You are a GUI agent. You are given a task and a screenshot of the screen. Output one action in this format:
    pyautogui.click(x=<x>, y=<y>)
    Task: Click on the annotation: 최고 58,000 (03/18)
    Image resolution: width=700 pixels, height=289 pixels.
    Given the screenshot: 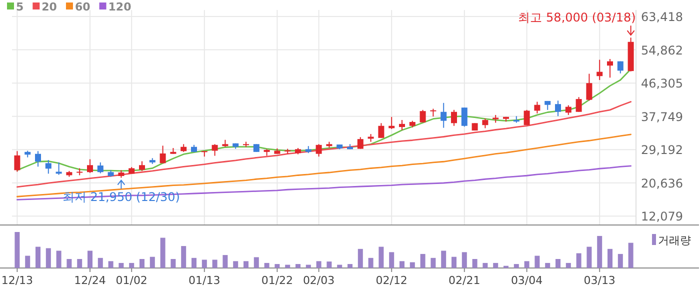 What is the action you would take?
    pyautogui.click(x=577, y=17)
    